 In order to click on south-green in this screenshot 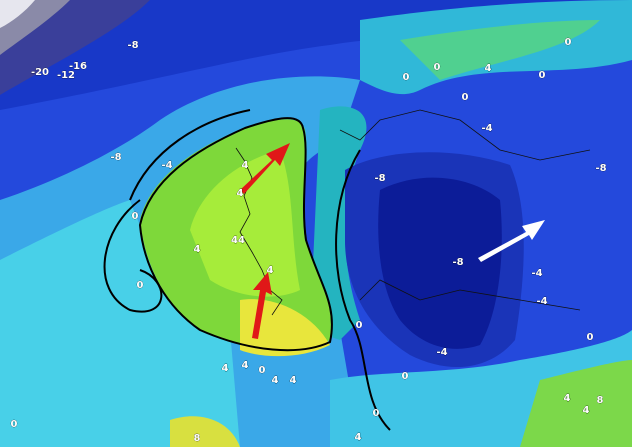, I will do `click(576, 403)`.